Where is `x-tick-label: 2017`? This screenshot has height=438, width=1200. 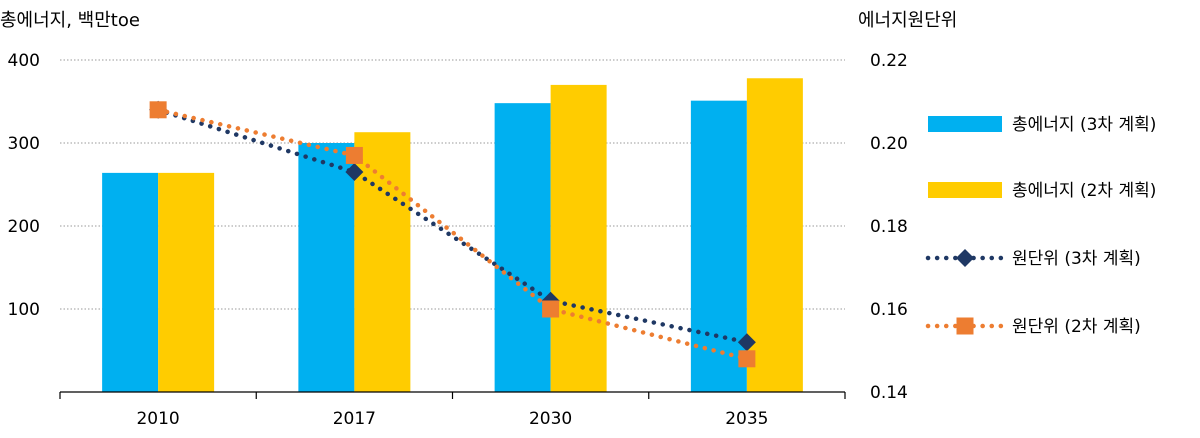 x-tick-label: 2017 is located at coordinates (354, 419).